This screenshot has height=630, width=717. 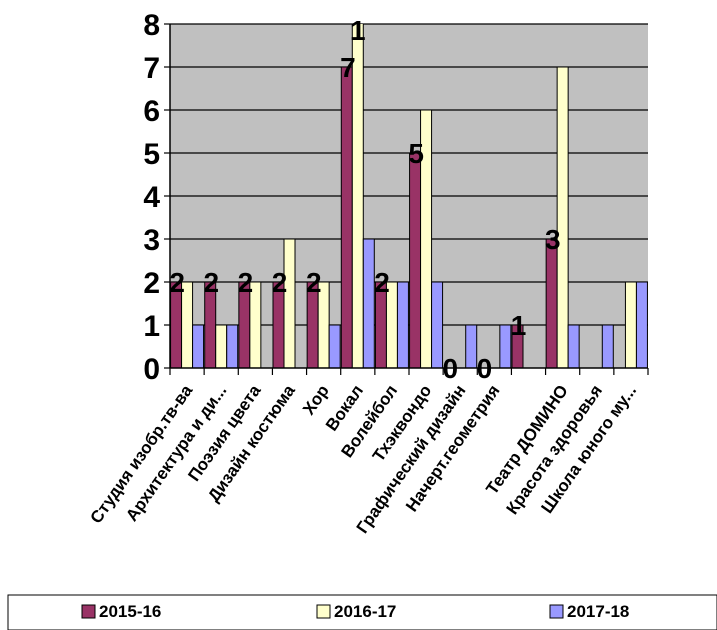 What do you see at coordinates (151, 68) in the screenshot?
I see `y-tick-label: 7` at bounding box center [151, 68].